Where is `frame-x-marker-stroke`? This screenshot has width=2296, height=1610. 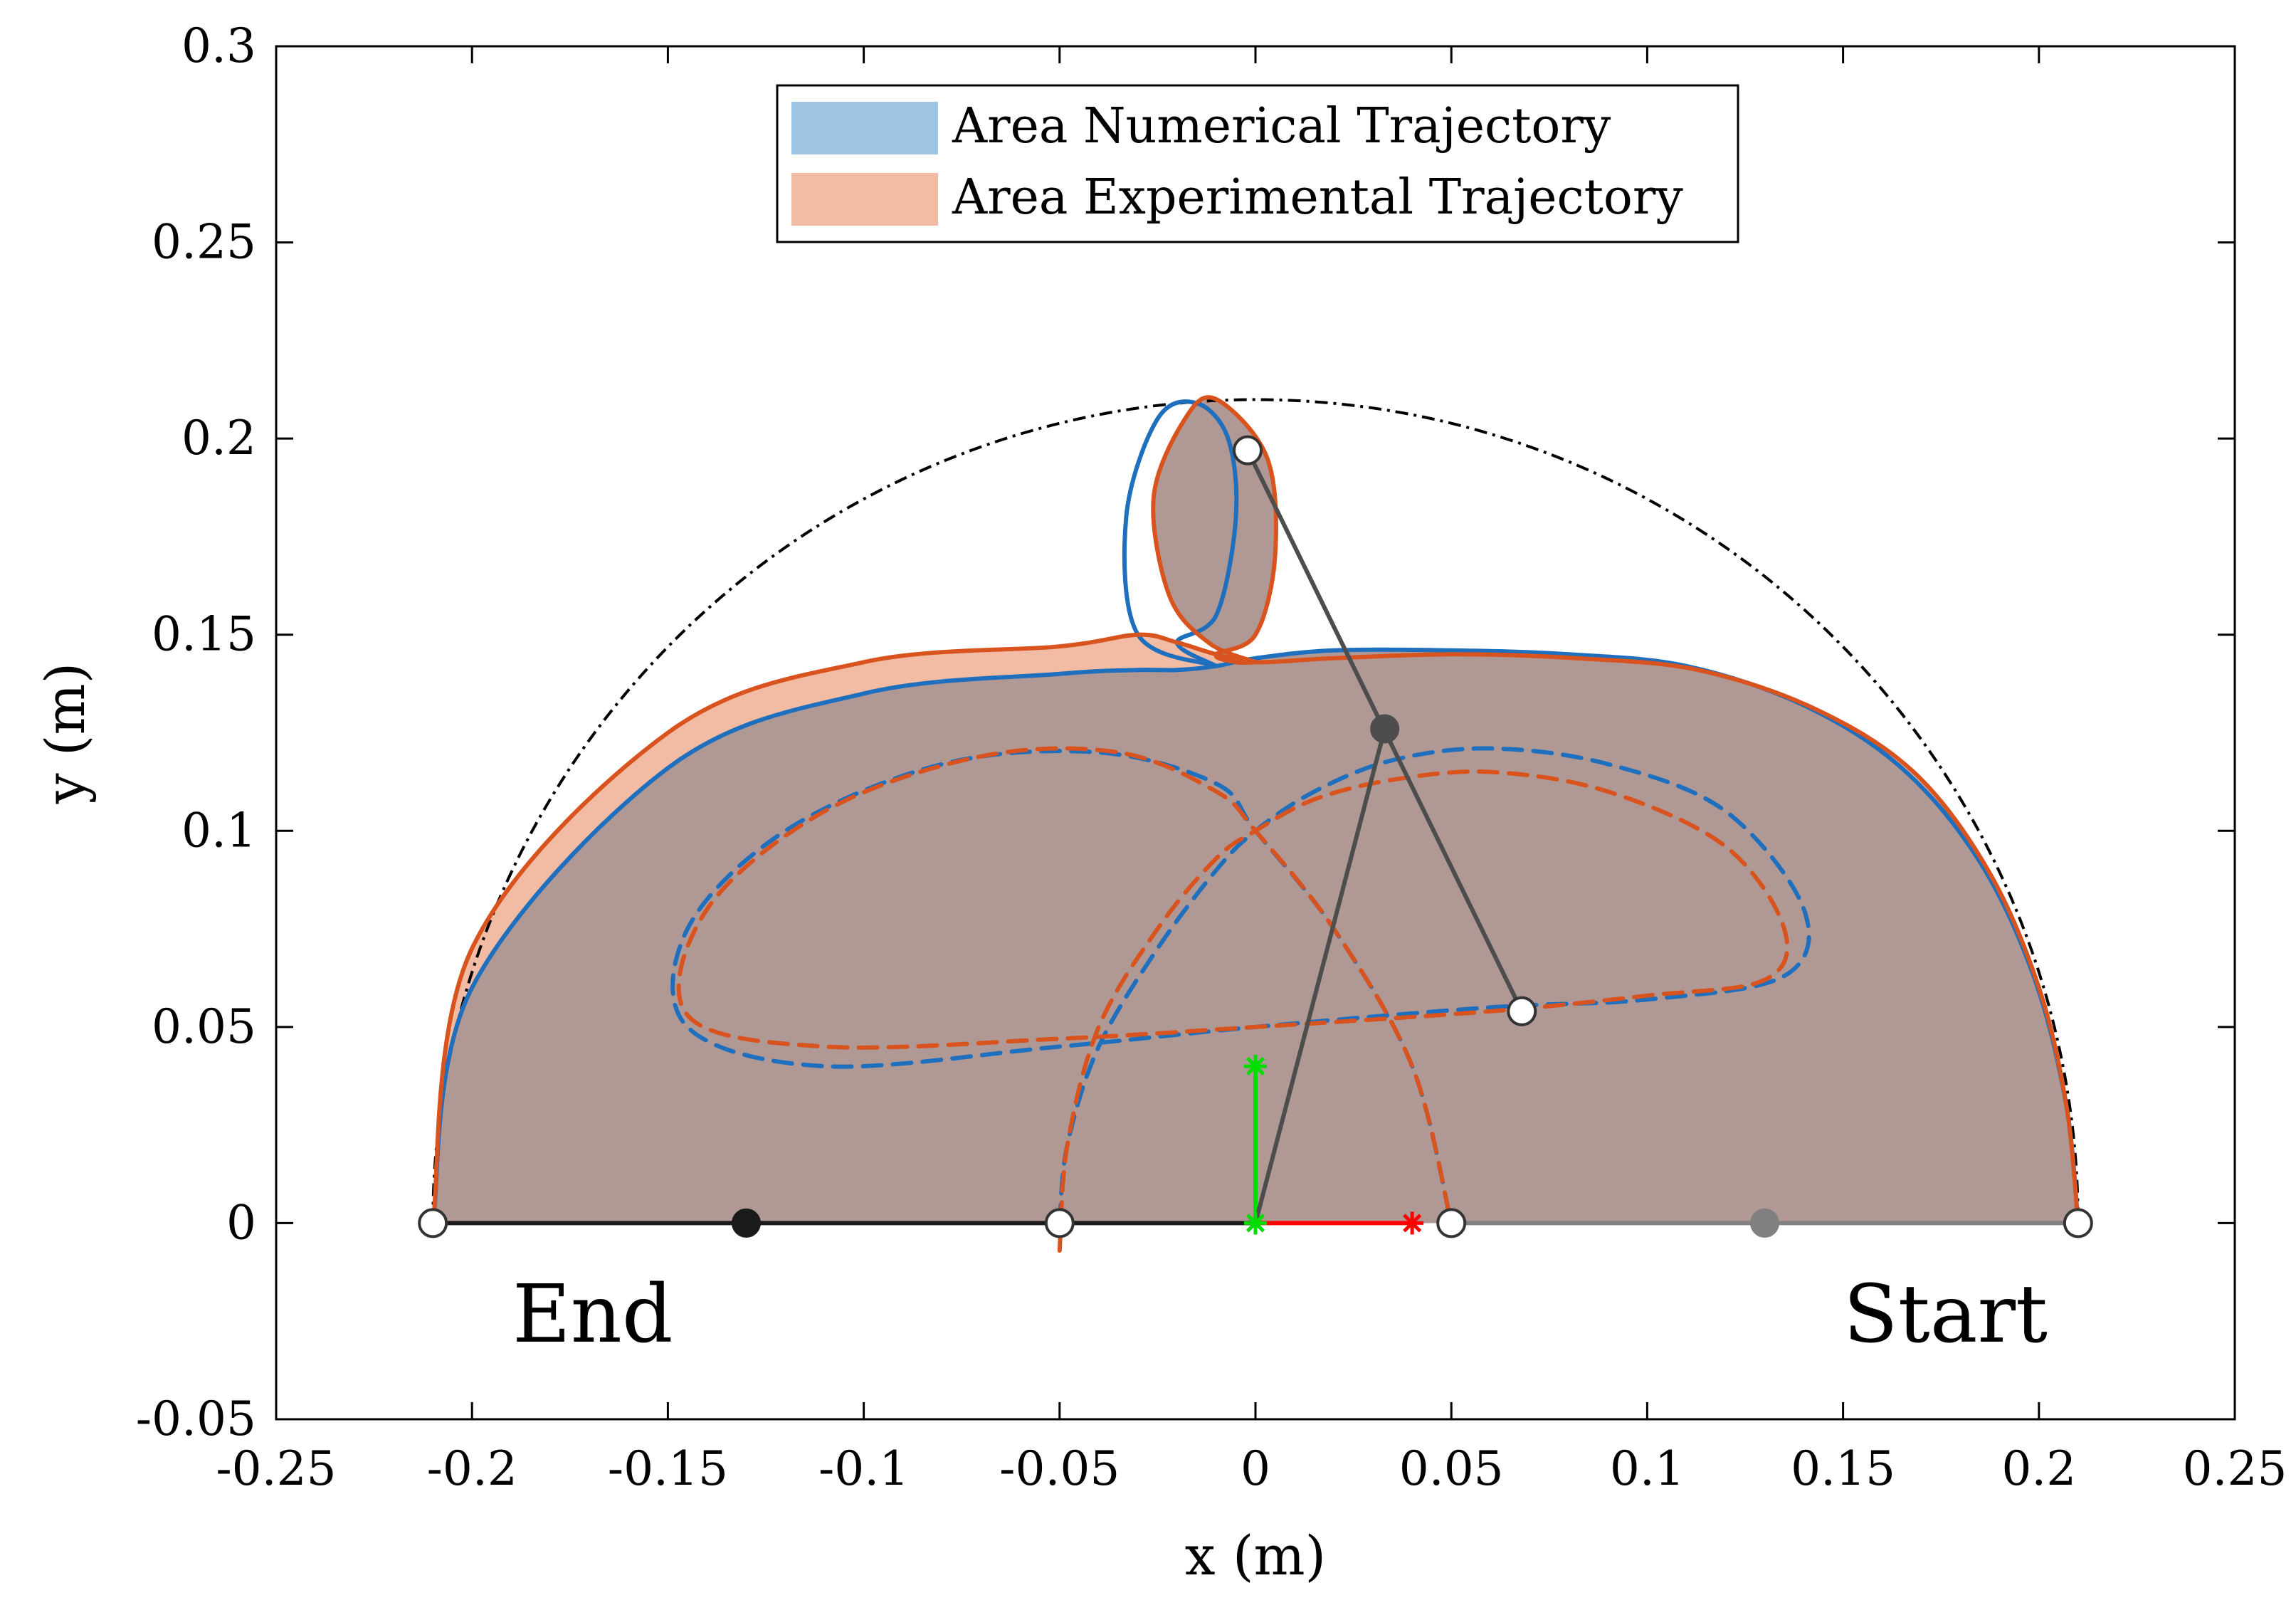
frame-x-marker-stroke is located at coordinates (1412, 1223).